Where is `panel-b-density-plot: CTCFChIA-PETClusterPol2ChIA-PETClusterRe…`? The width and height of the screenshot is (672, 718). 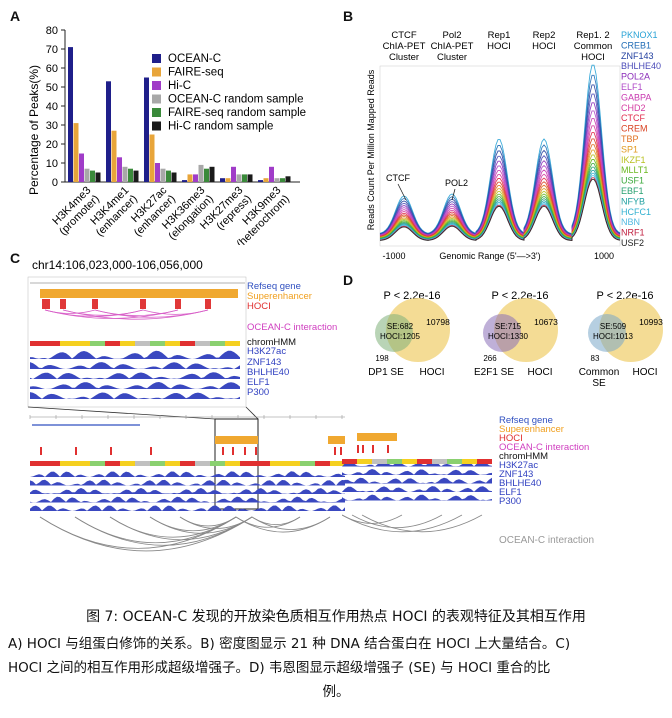
panel-b-density-plot: CTCFChIA-PETClusterPol2ChIA-PETClusterRe… is located at coordinates (513, 145).